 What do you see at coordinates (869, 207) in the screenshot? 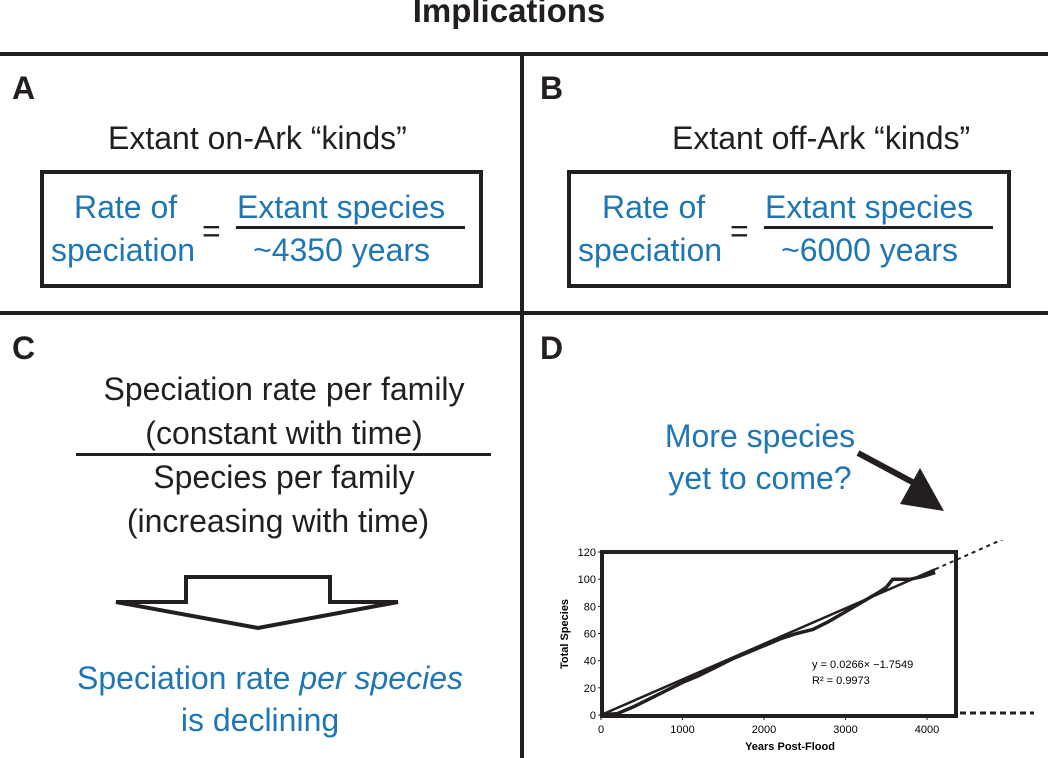
I see `panel-b-numerator: Extant species` at bounding box center [869, 207].